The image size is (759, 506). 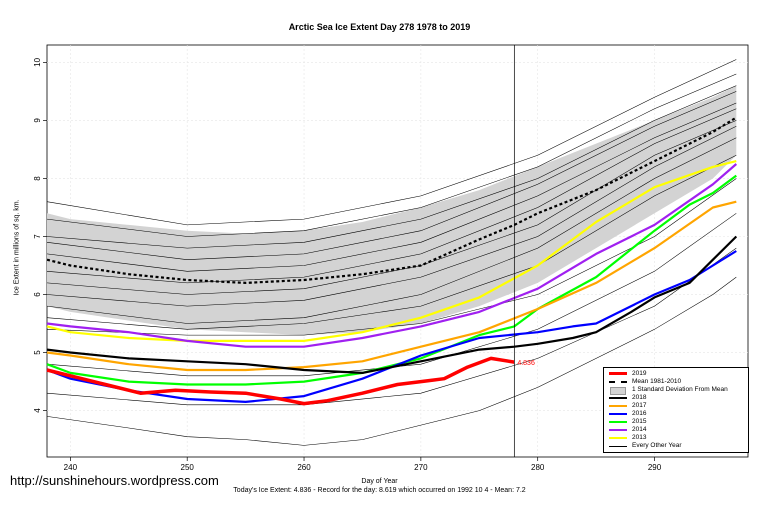 What do you see at coordinates (676, 398) in the screenshot?
I see `legend-item: 2018` at bounding box center [676, 398].